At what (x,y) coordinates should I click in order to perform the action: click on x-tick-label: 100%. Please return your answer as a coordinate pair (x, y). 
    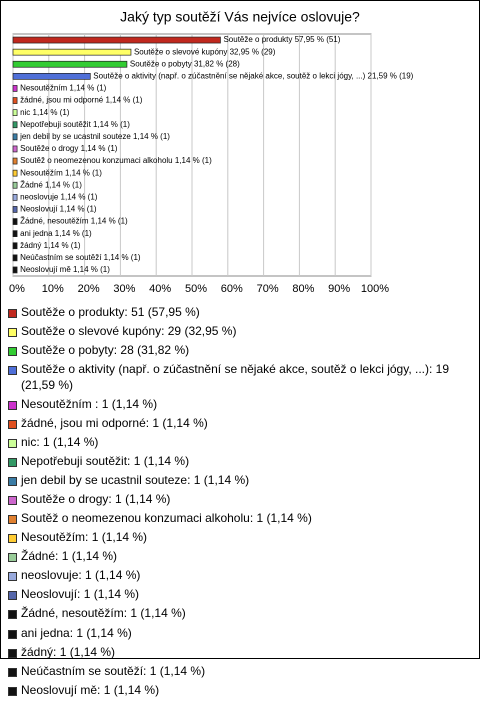
    Looking at the image, I should click on (375, 289).